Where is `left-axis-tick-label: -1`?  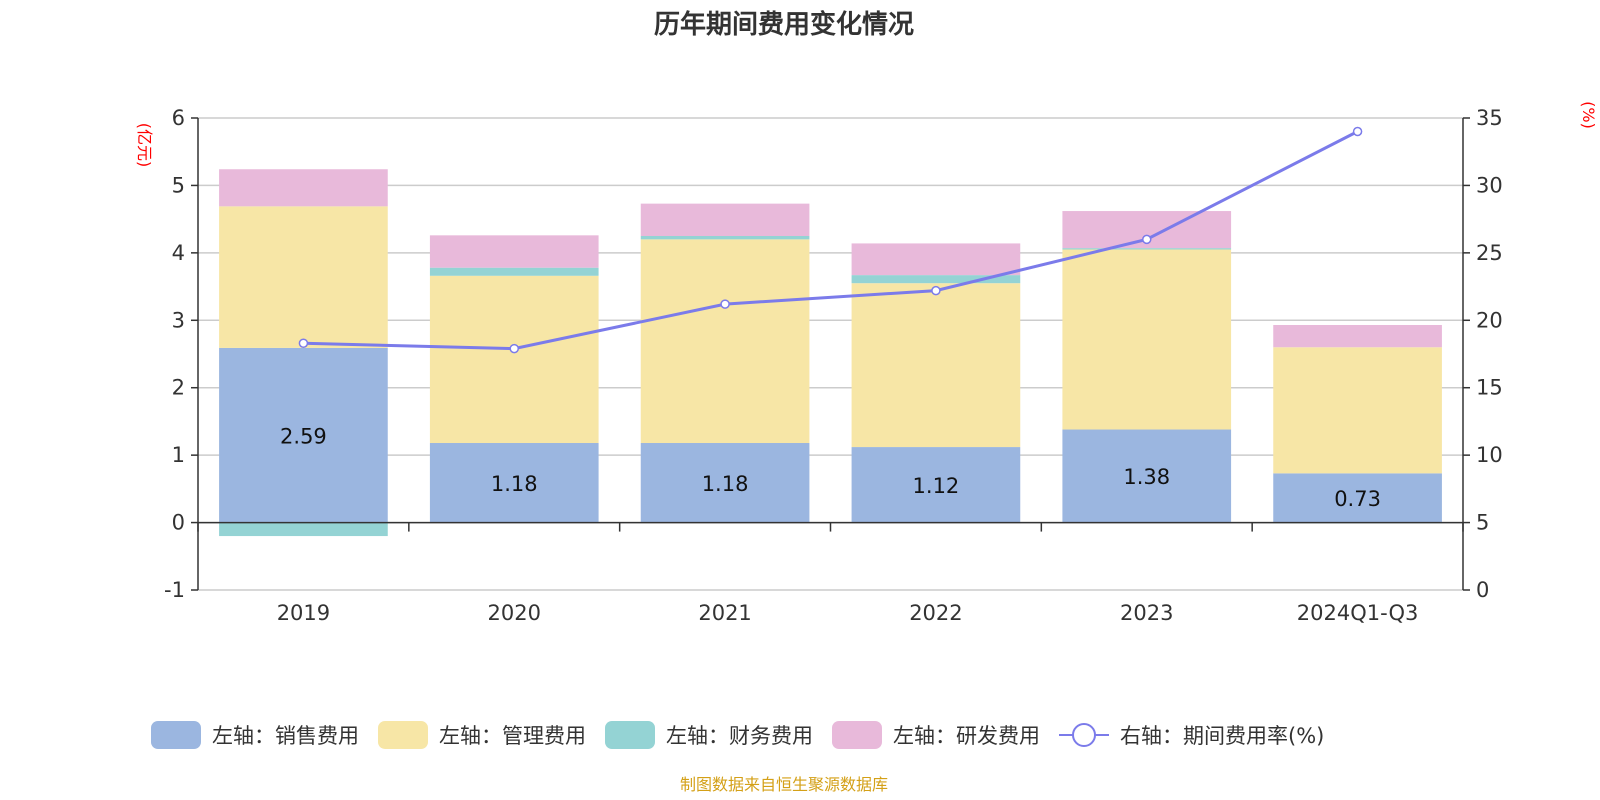 left-axis-tick-label: -1 is located at coordinates (174, 590).